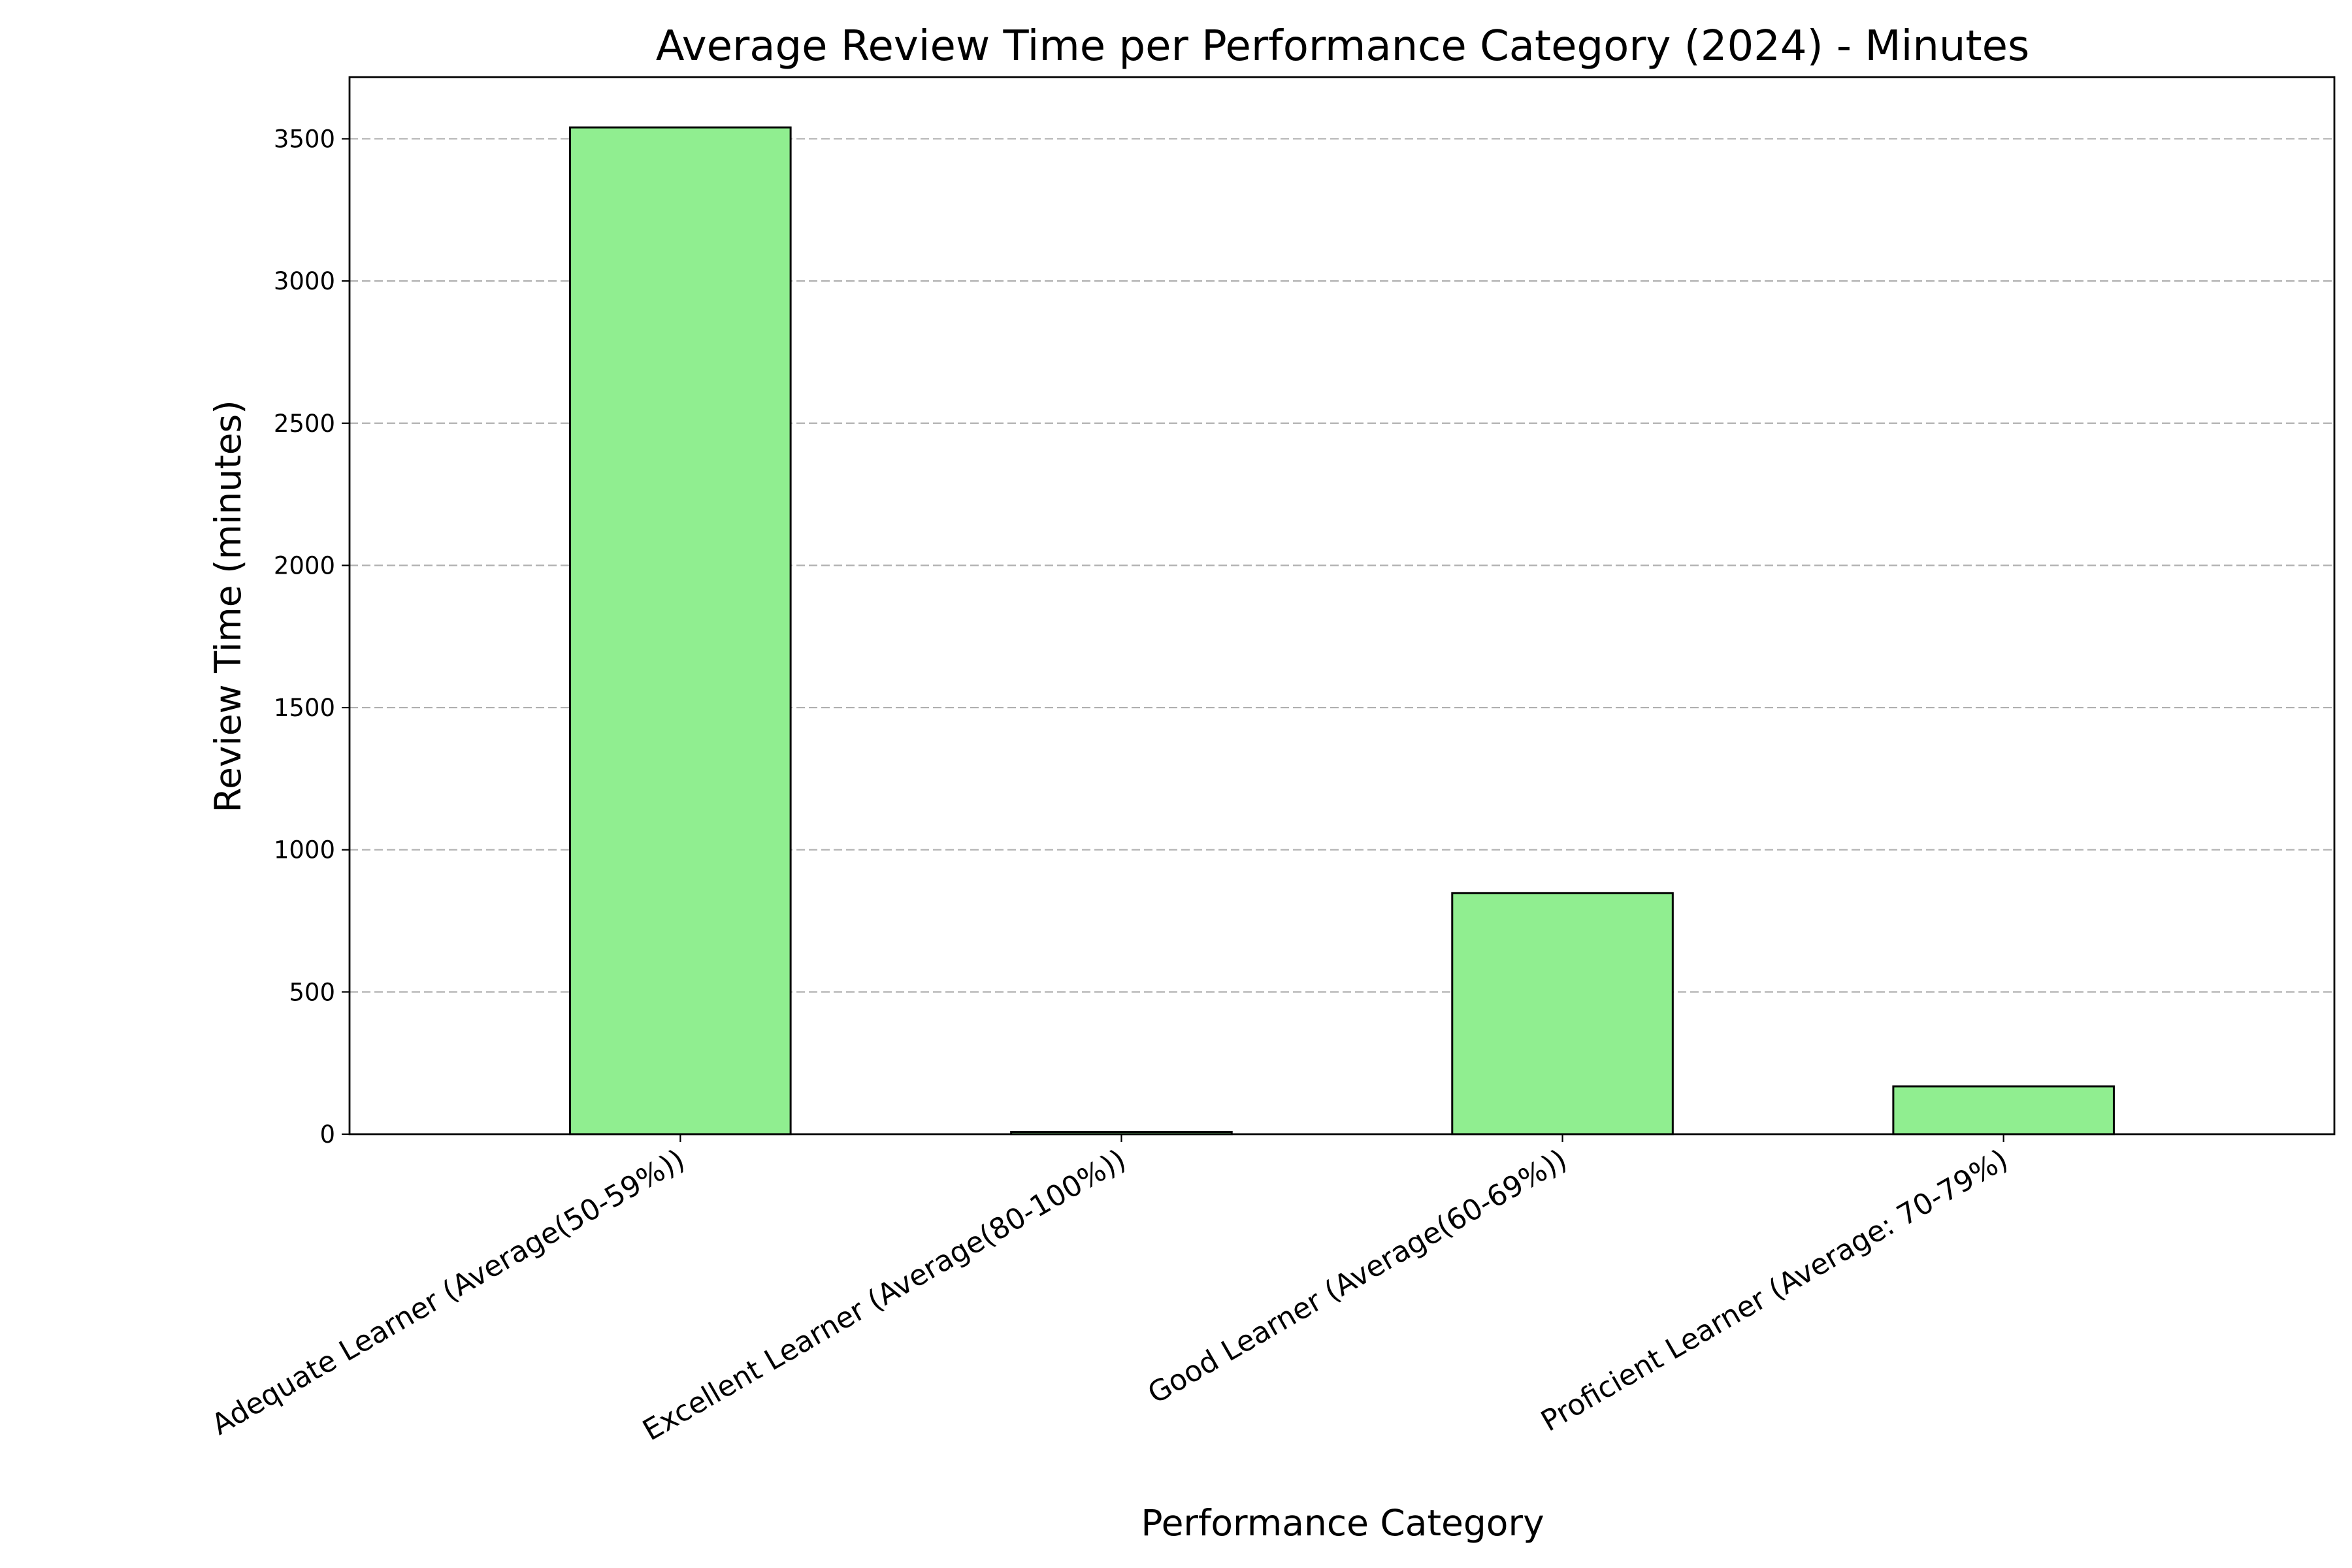 The width and height of the screenshot is (2352, 1568). What do you see at coordinates (304, 139) in the screenshot?
I see `y-tick-label-3500: 3500` at bounding box center [304, 139].